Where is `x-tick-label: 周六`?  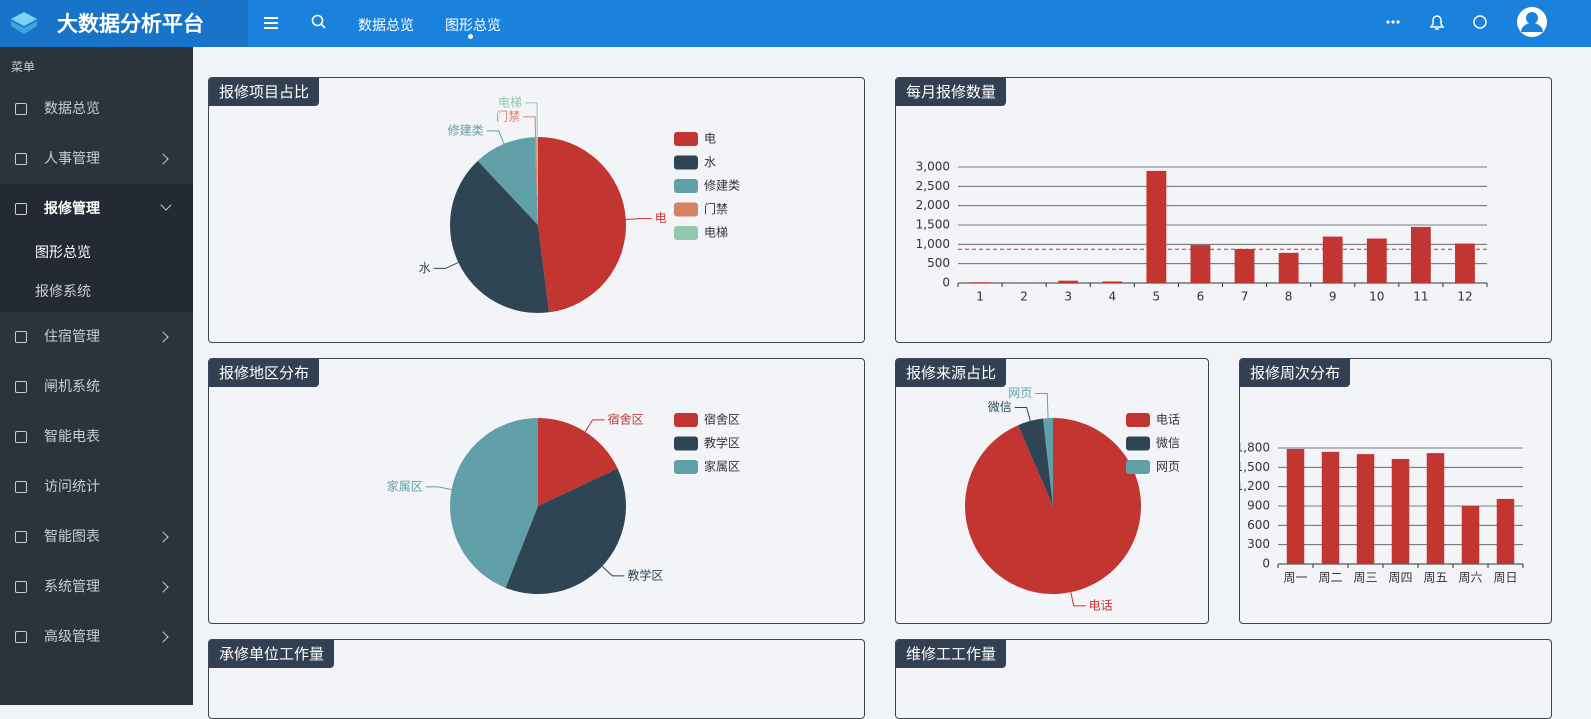
x-tick-label: 周六 is located at coordinates (1470, 578).